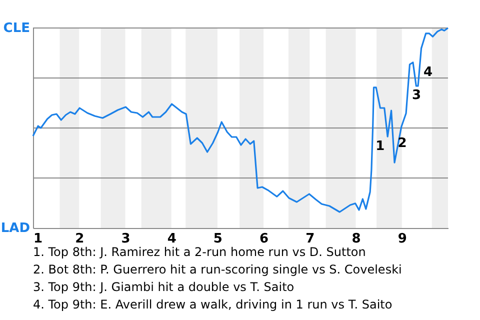 The width and height of the screenshot is (480, 320). What do you see at coordinates (264, 239) in the screenshot?
I see `x-tick-label: 6` at bounding box center [264, 239].